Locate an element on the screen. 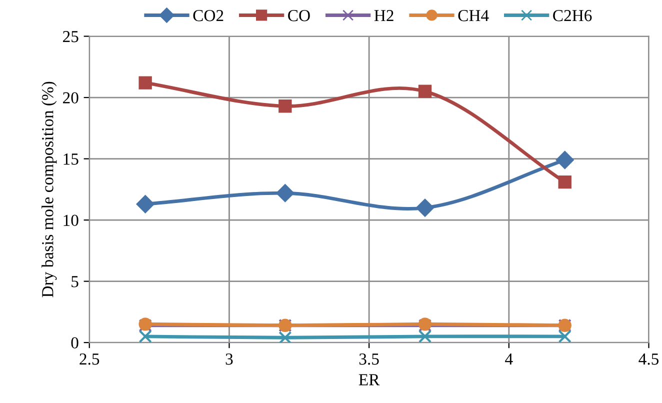 The height and width of the screenshot is (403, 662). x-tick-label: 2.5 is located at coordinates (90, 359).